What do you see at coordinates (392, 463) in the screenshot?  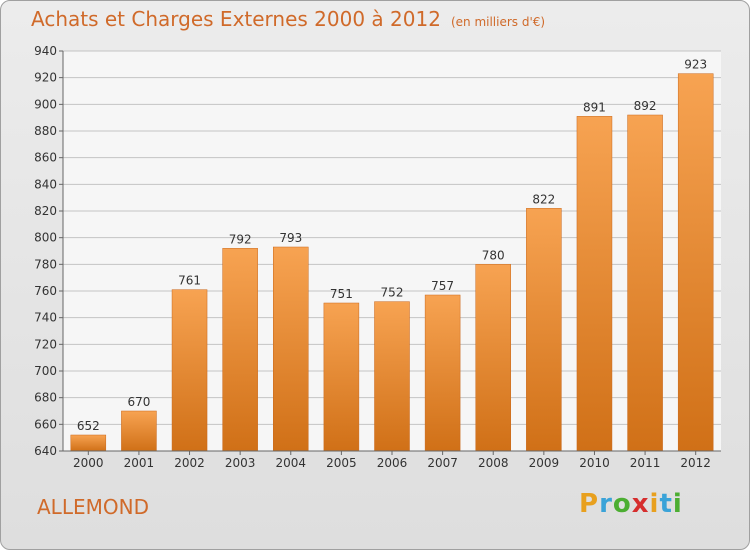 I see `x-tick-label: 2006` at bounding box center [392, 463].